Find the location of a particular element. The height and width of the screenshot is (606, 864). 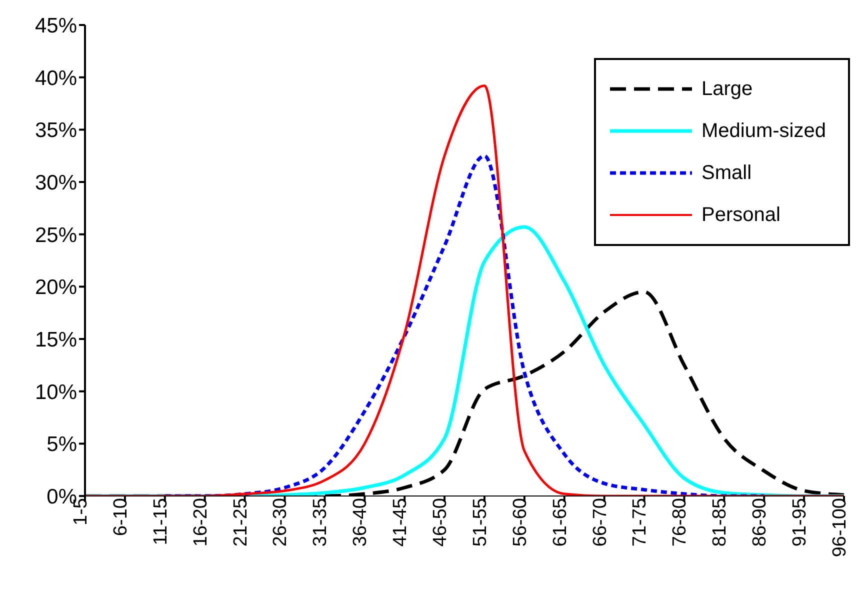

x-tick-label: 21-25 is located at coordinates (241, 522).